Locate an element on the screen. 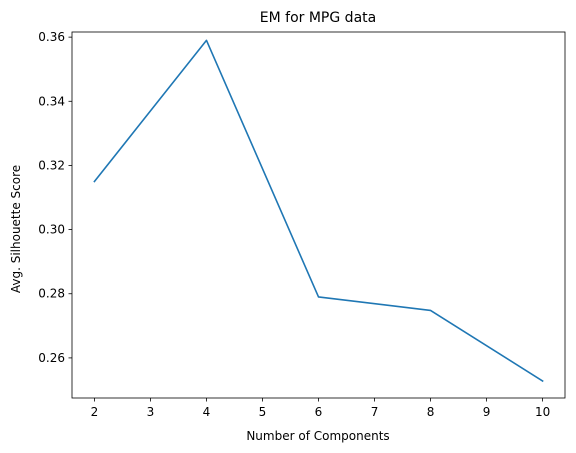 This screenshot has height=453, width=576. y-tick-label: 0.26 is located at coordinates (51, 358).